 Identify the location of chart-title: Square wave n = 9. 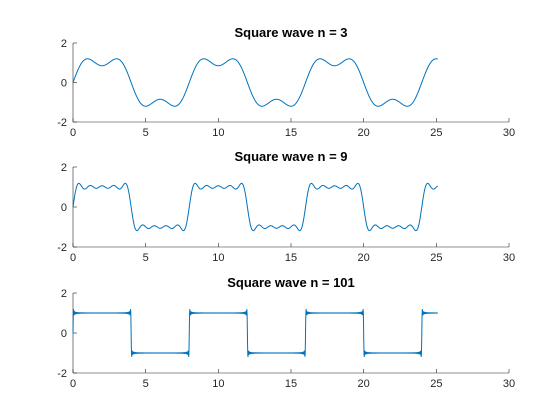
(290, 156).